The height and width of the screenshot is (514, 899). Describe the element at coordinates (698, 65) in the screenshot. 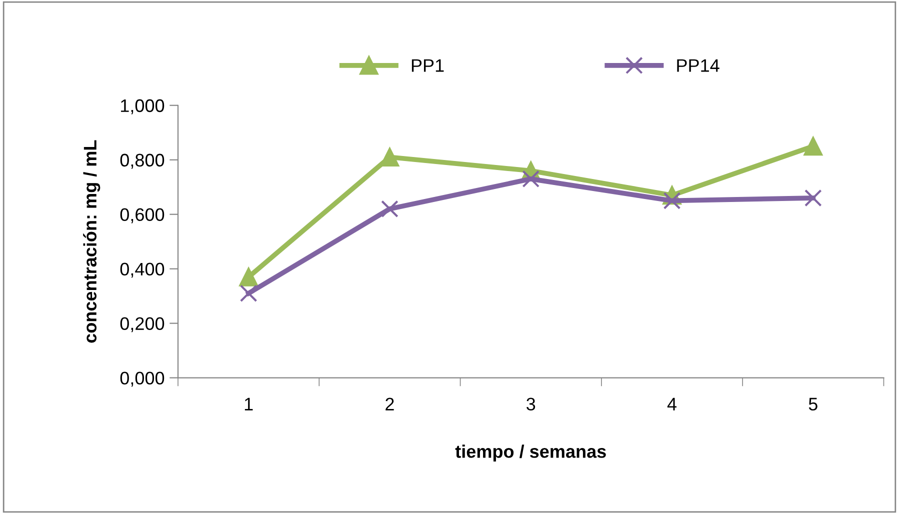

I see `legend-label: PP14` at that location.